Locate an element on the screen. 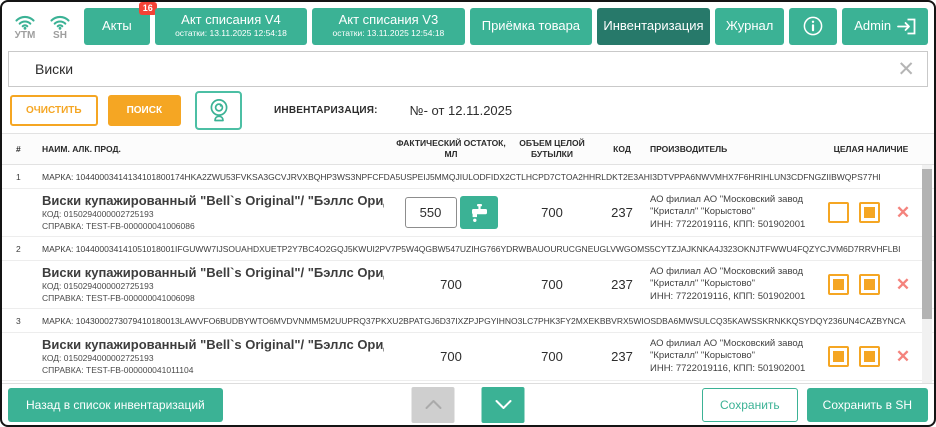 Image resolution: width=936 pixels, height=427 pixels. inventory-label: ИНВЕНТАРИЗАЦИЯ: is located at coordinates (326, 110).